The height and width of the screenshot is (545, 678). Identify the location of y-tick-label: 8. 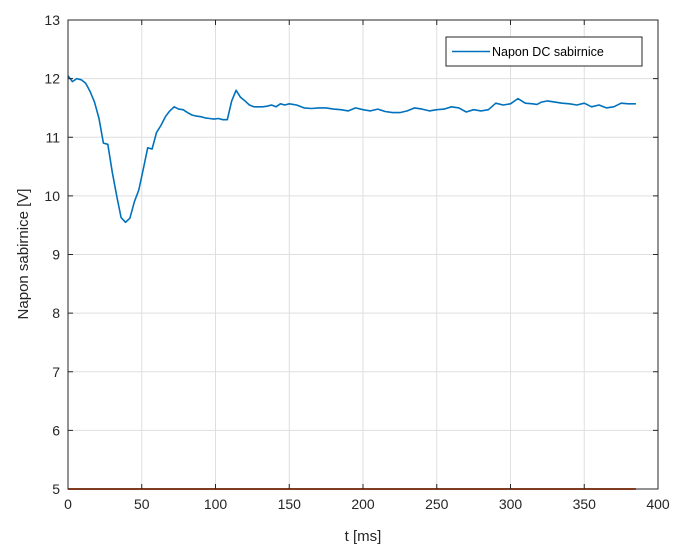
(56, 313).